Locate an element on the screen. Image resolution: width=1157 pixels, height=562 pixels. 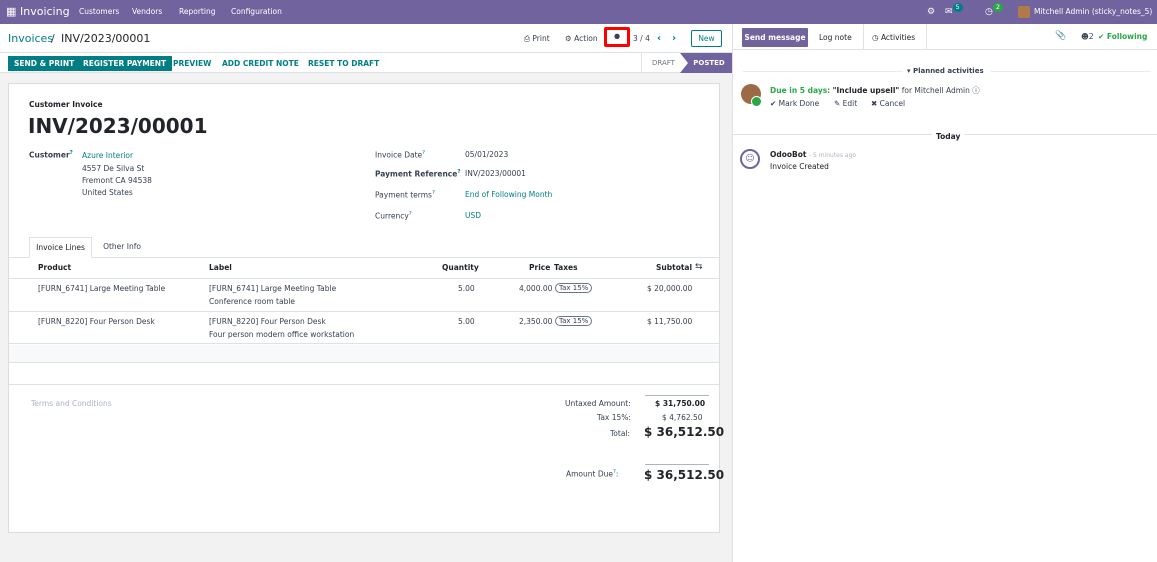
activities-button: ◷ Activities is located at coordinates (894, 37).